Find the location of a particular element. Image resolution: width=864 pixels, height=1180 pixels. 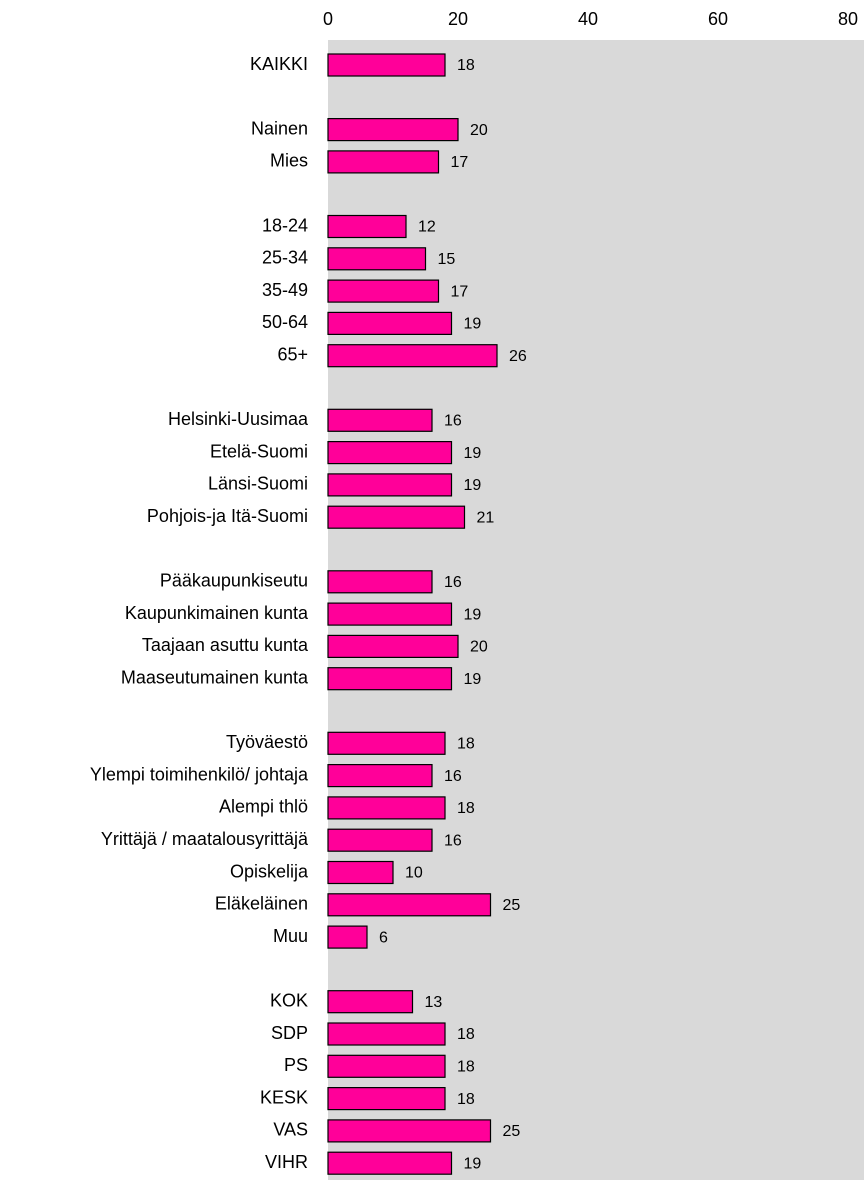

y-tick-label: Etelä-Suomi is located at coordinates (259, 451).